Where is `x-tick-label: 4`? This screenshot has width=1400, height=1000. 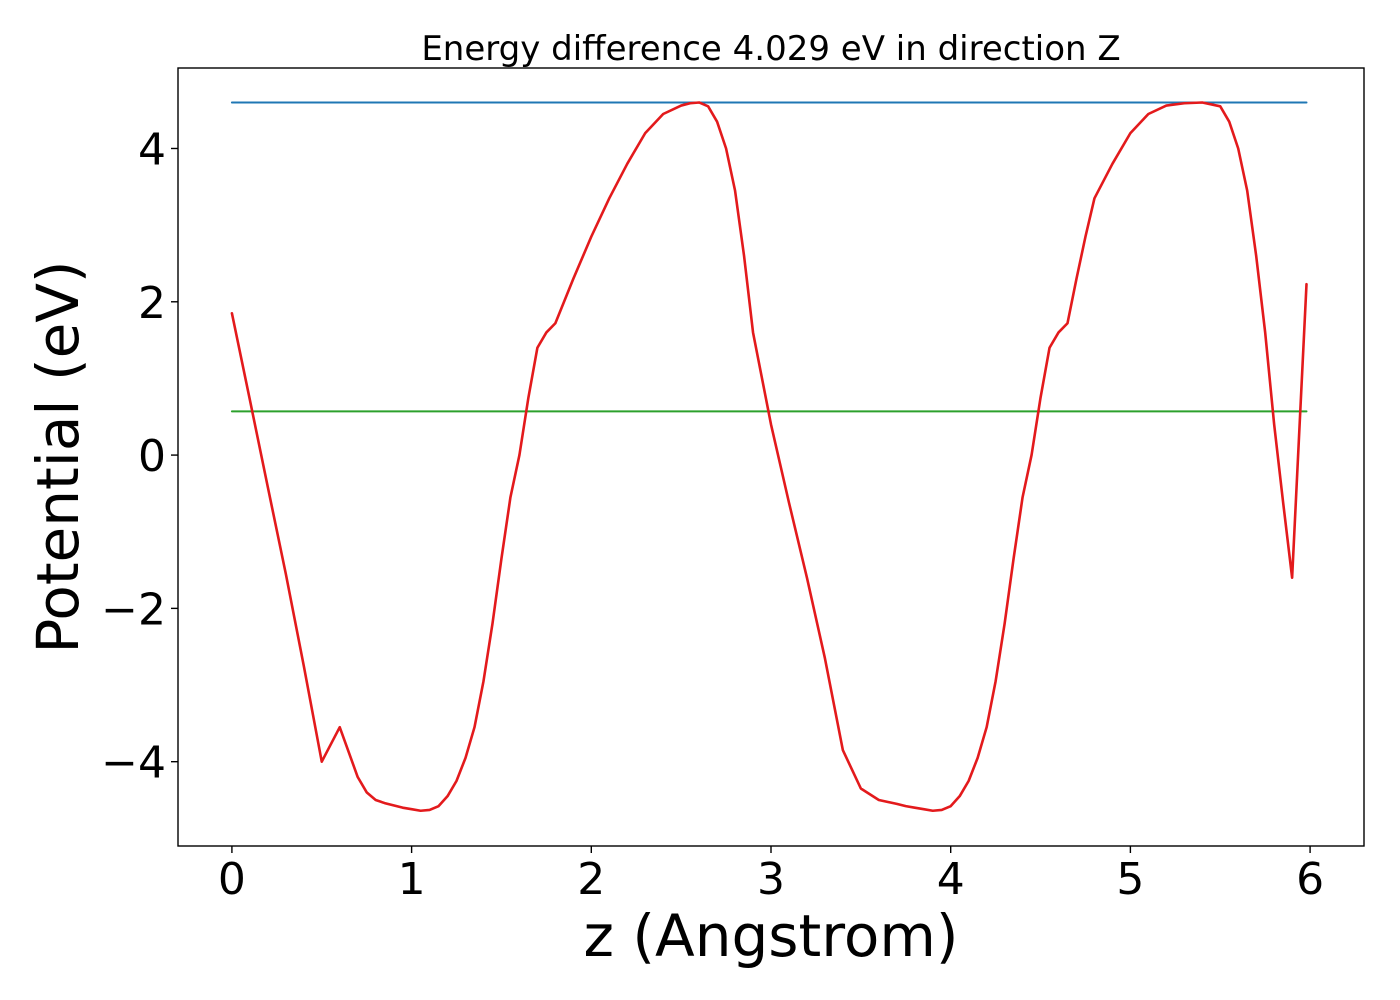
x-tick-label: 4 is located at coordinates (951, 879).